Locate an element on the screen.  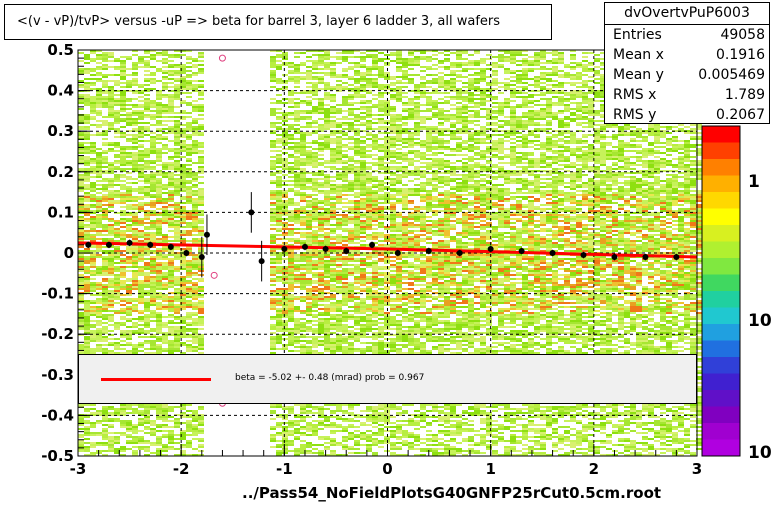
x-tick-label: -2 is located at coordinates (181, 469).